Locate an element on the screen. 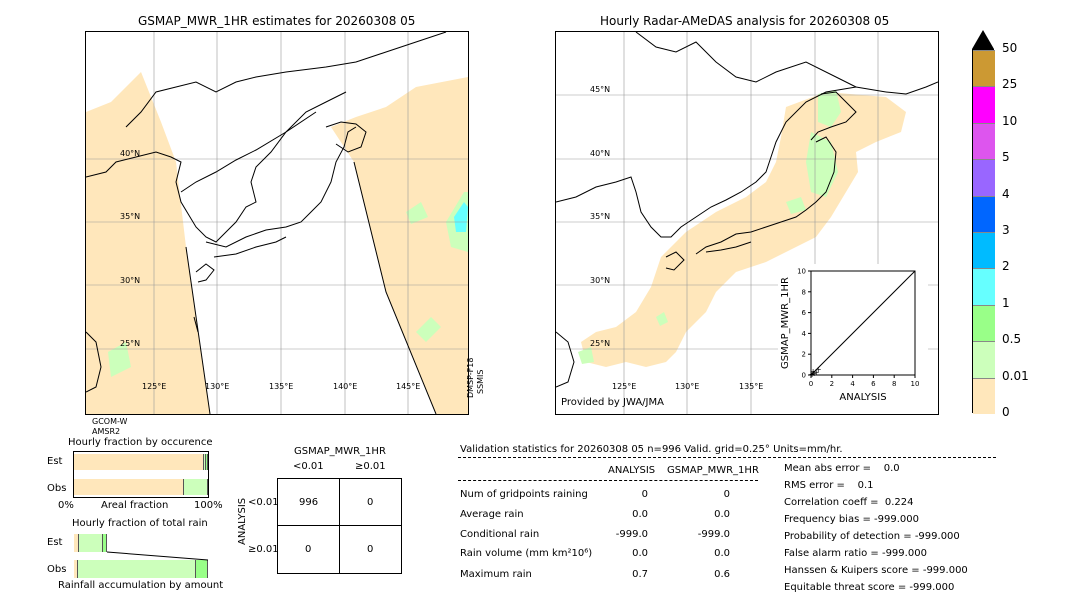  scatter-y-tick-label: 8 is located at coordinates (804, 292).